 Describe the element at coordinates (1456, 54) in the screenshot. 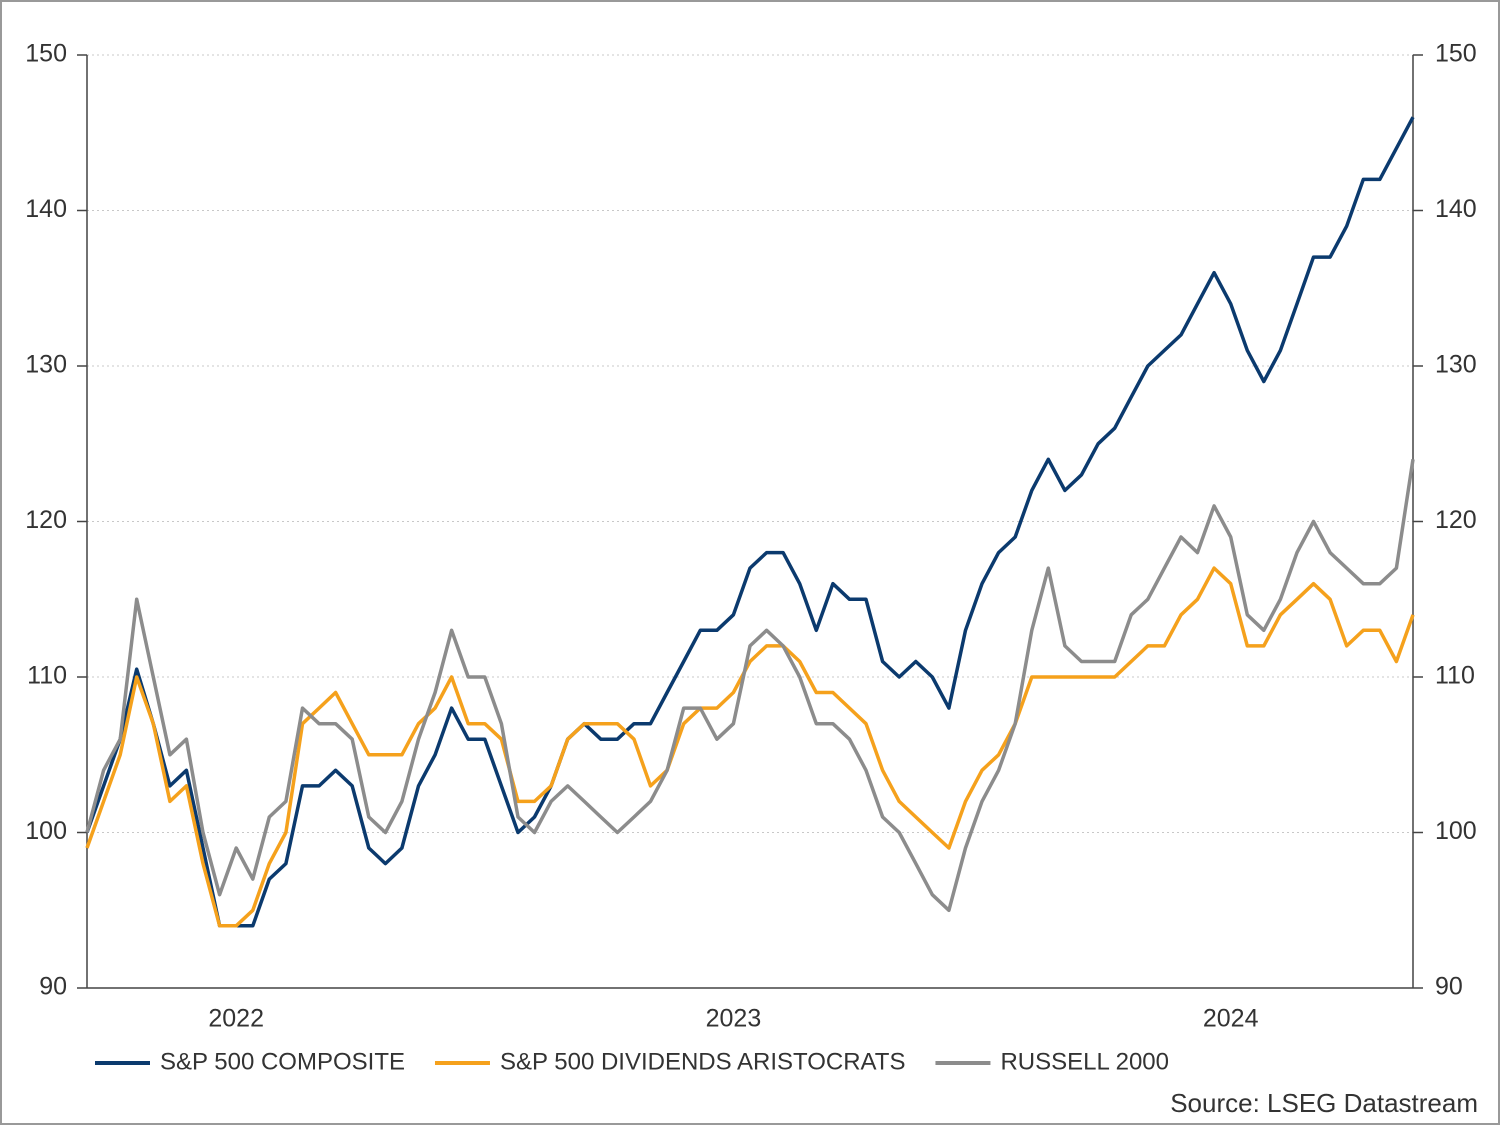

I see `y2-tick-label: 150` at that location.